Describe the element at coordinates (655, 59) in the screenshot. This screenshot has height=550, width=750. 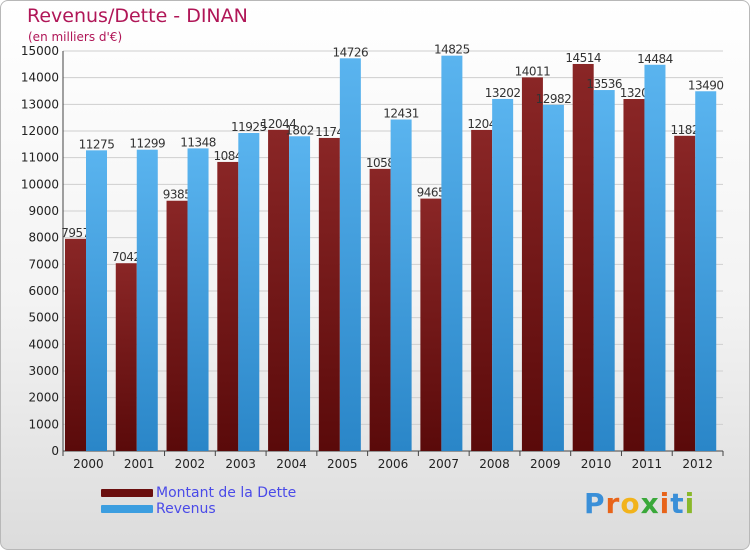
I see `data-label-revenue: 14484` at that location.